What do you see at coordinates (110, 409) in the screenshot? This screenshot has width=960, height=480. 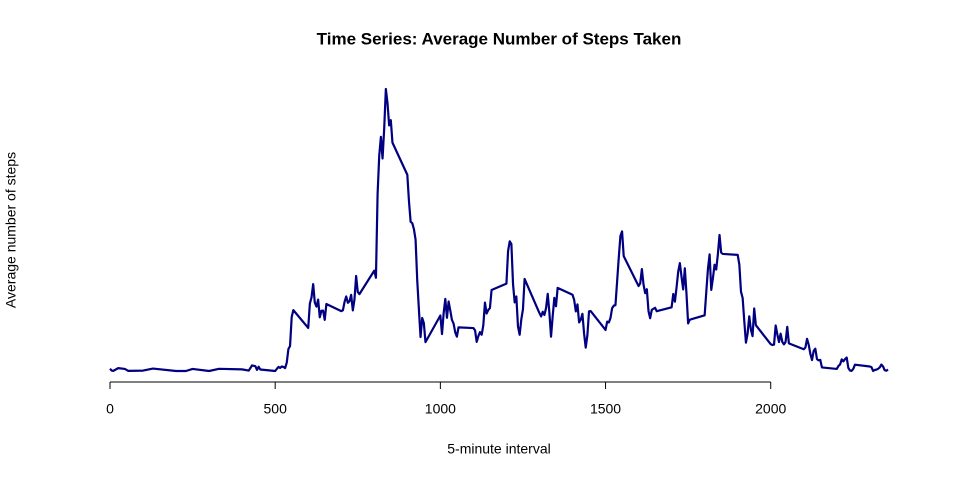 I see `x-tick-label: 0` at bounding box center [110, 409].